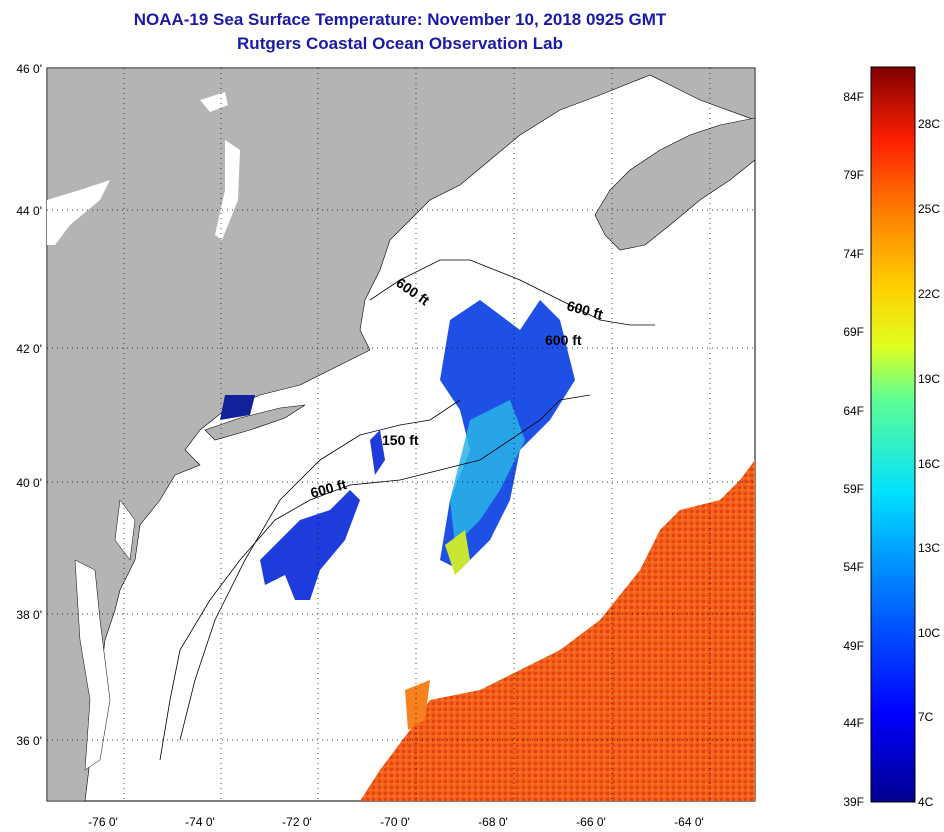 The image size is (944, 832). I want to click on colorbar-c-label: 7C, so click(926, 717).